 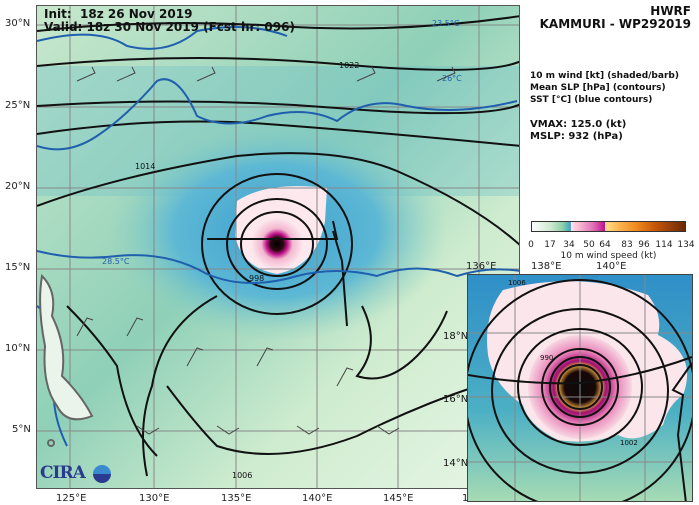 I want to click on inset-lon-tick-136: 136°E, so click(x=481, y=266).